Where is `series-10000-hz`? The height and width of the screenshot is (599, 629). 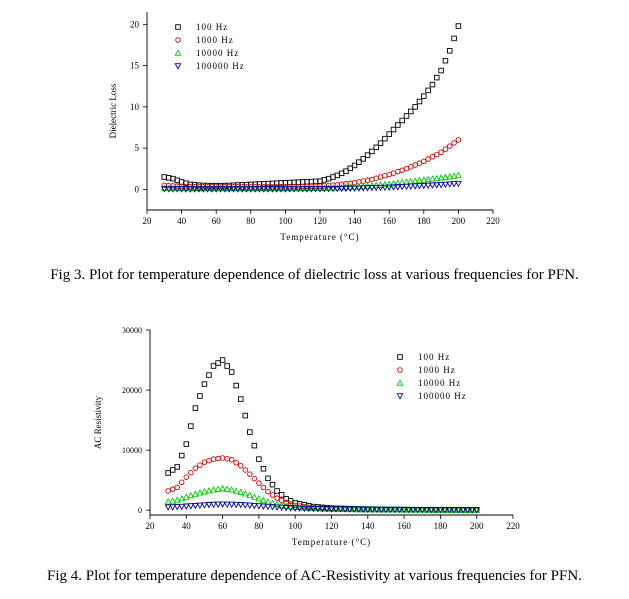 series-10000-hz is located at coordinates (322, 498).